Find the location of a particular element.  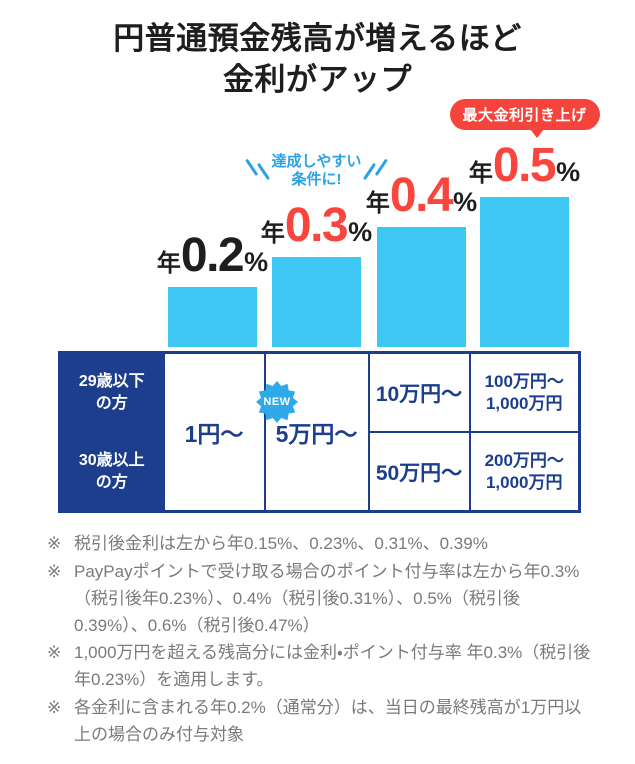

rate-label-0.3: 年 0.3% is located at coordinates (316, 226).